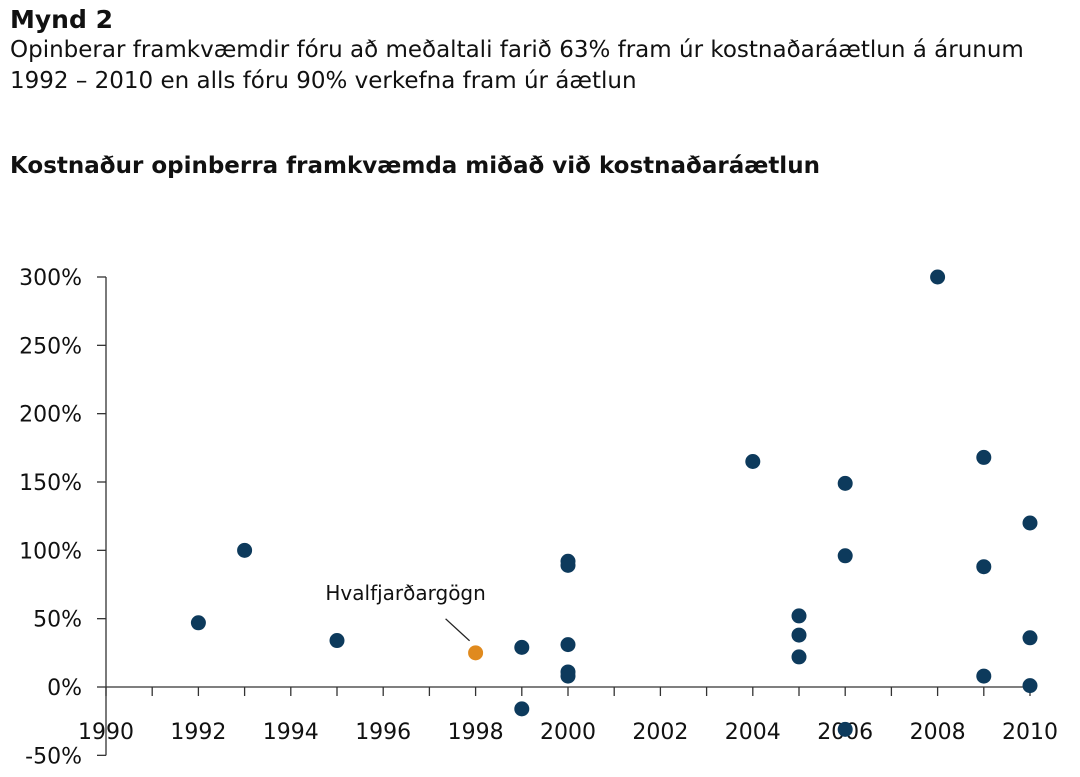 The image size is (1080, 777). I want to click on x-tick-label: 1994, so click(291, 732).